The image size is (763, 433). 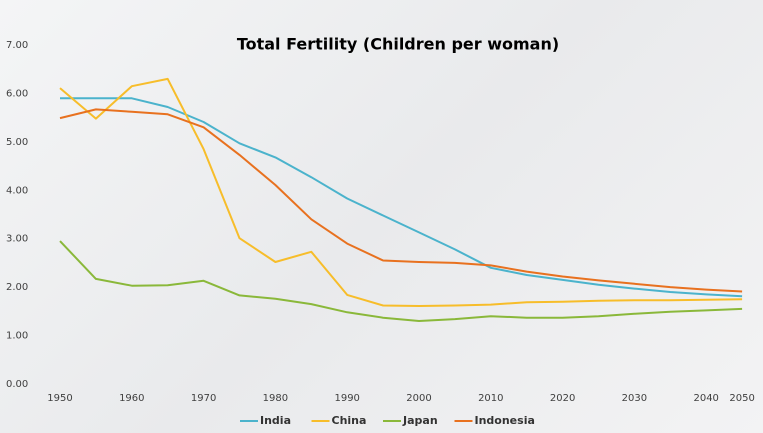 What do you see at coordinates (387, 420) in the screenshot?
I see `legend: India China Japan Indonesia` at bounding box center [387, 420].